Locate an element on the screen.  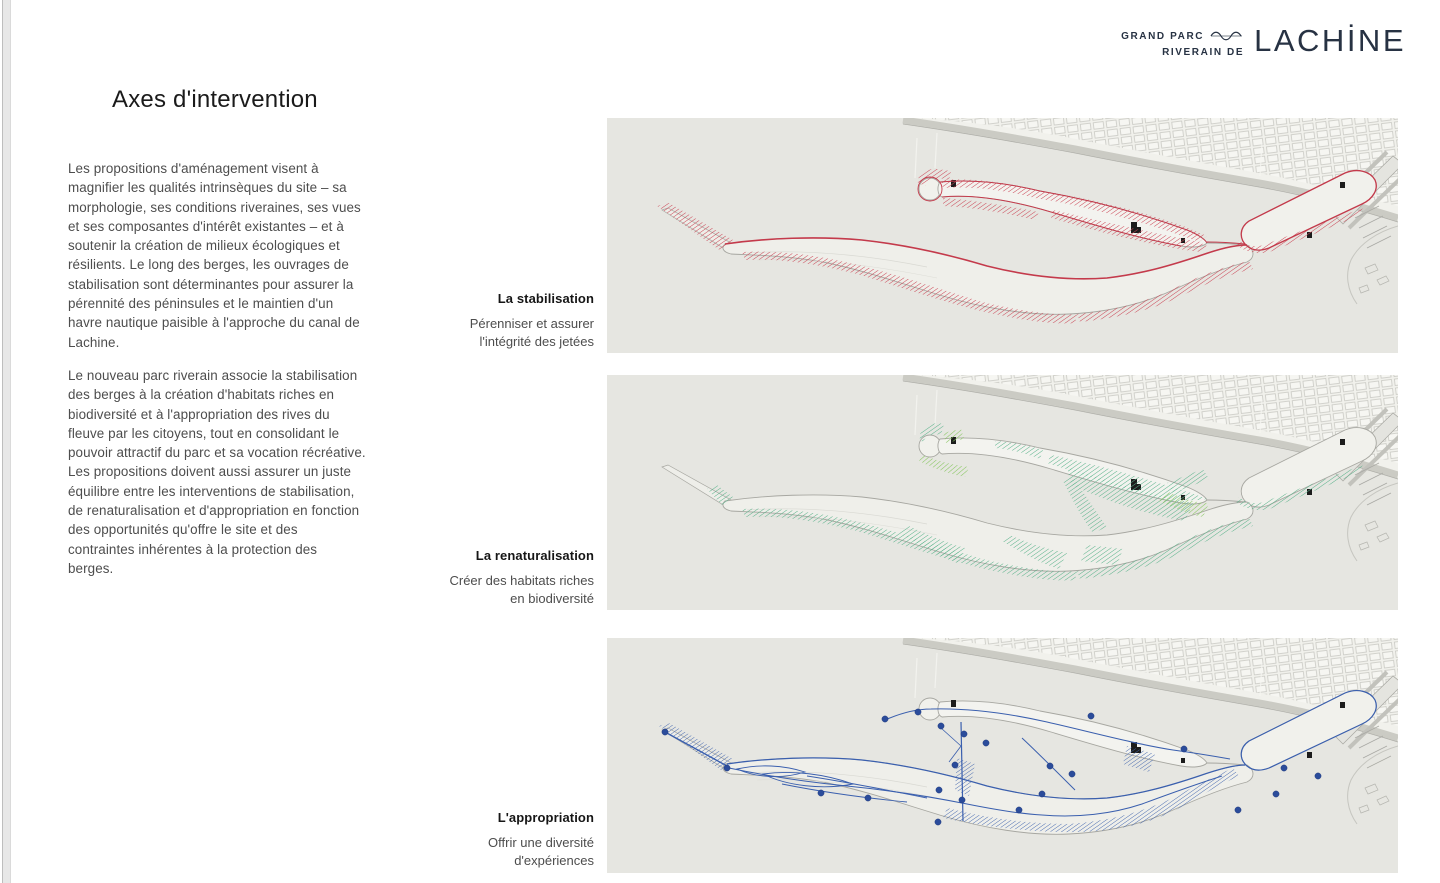
map-appropriation is located at coordinates (1002, 755).